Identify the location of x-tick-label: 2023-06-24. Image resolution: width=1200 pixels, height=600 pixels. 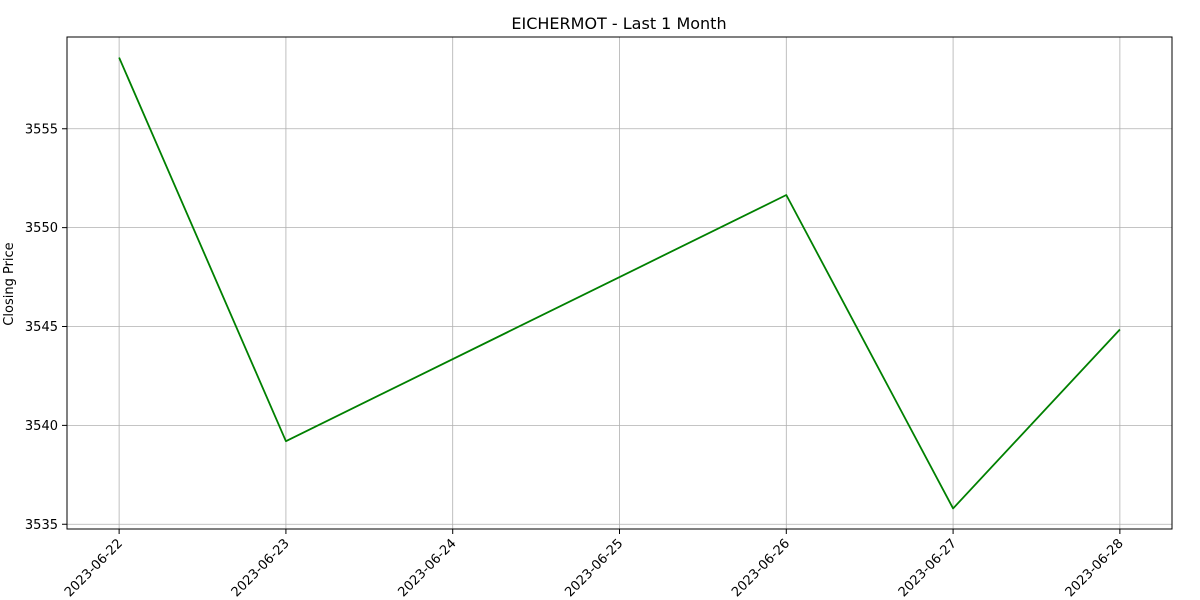
(427, 568).